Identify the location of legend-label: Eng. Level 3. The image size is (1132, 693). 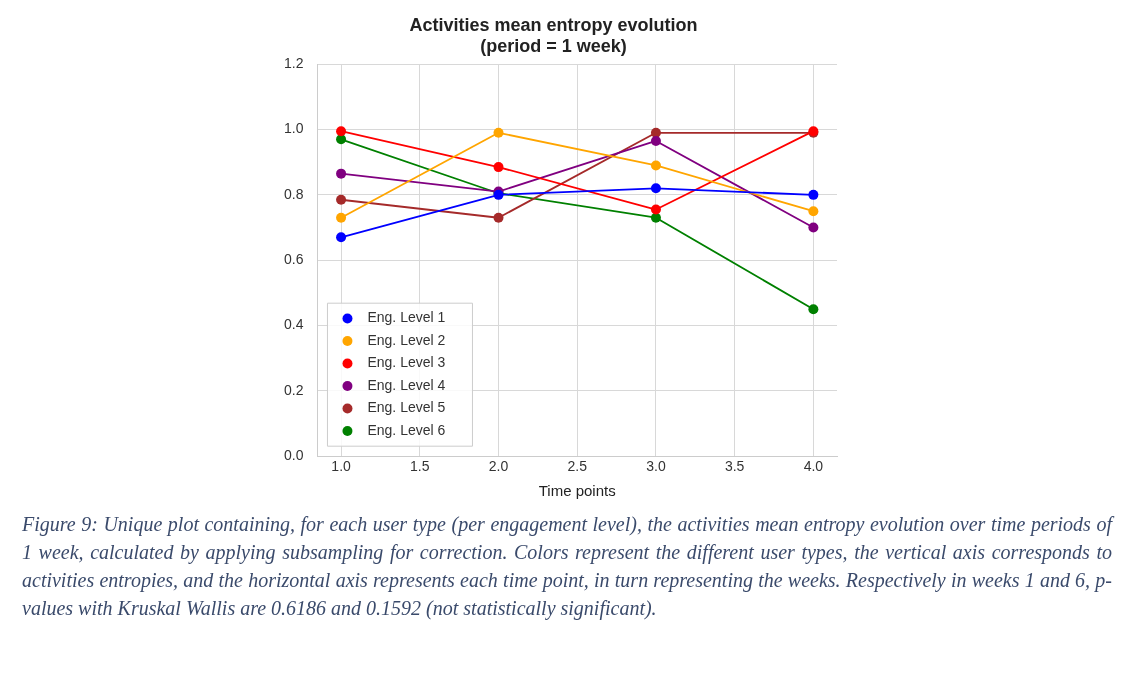
(406, 362).